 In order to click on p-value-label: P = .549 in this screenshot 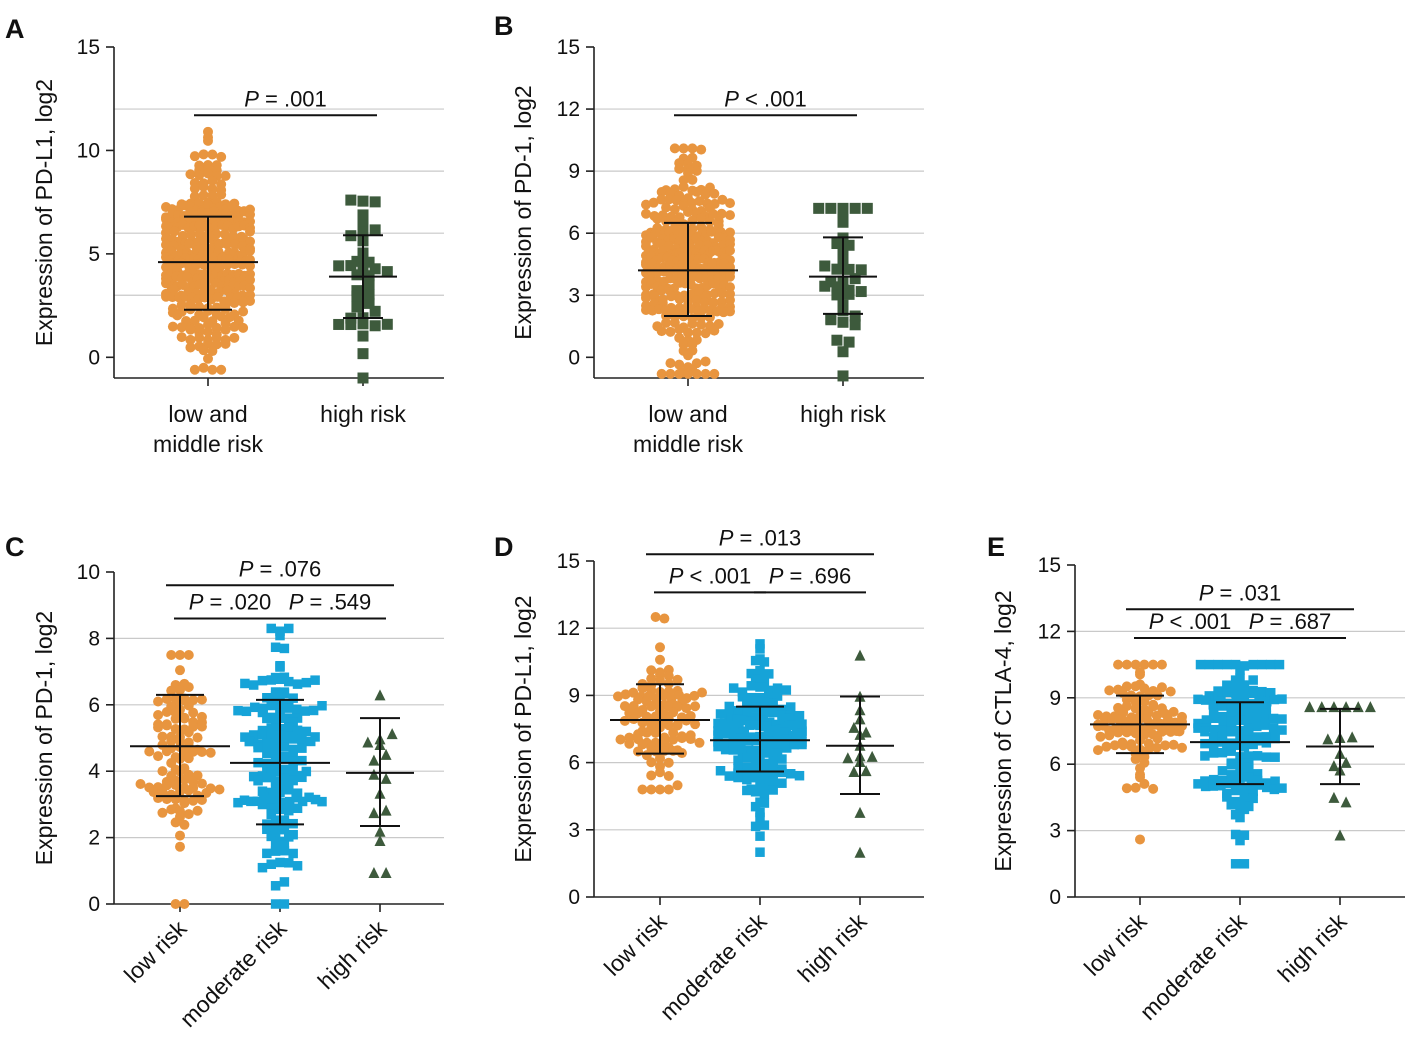, I will do `click(330, 601)`.